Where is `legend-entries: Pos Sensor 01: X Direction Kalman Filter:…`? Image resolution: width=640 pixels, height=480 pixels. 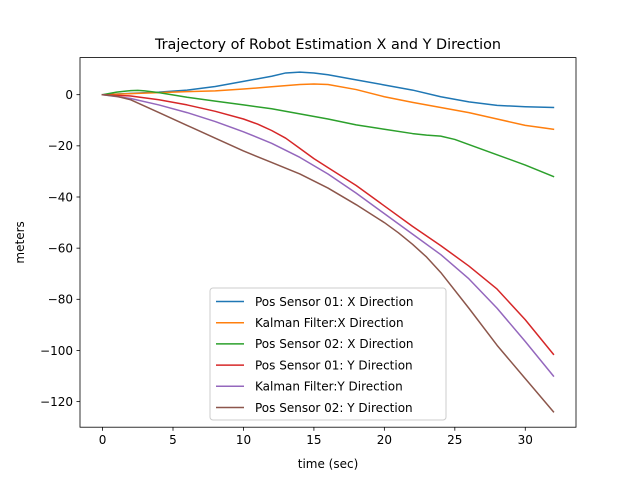 legend-entries: Pos Sensor 01: X Direction Kalman Filter:… is located at coordinates (315, 355).